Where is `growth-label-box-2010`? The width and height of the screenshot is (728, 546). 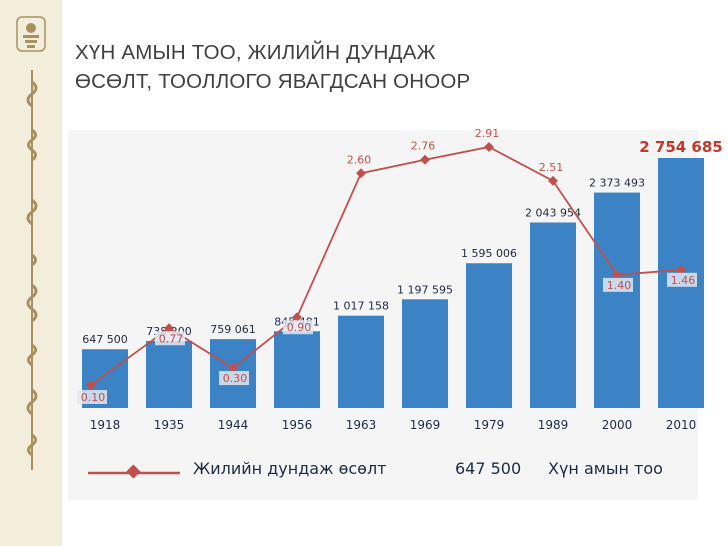 growth-label-box-2010 is located at coordinates (682, 279).